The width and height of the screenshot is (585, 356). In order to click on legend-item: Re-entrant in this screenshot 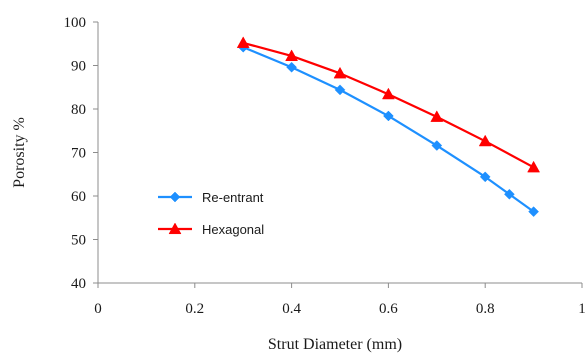, I will do `click(211, 197)`.